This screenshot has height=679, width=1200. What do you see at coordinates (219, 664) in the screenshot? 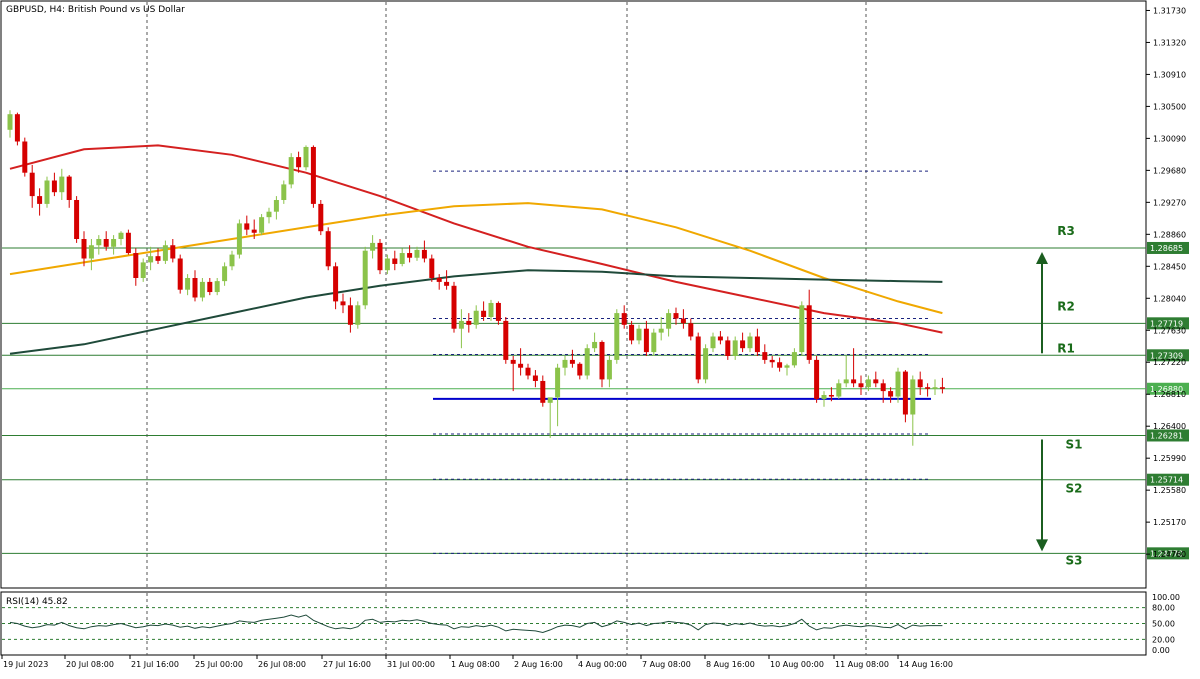
I see `time-tick-label: 25 Jul 00:00` at bounding box center [219, 664].